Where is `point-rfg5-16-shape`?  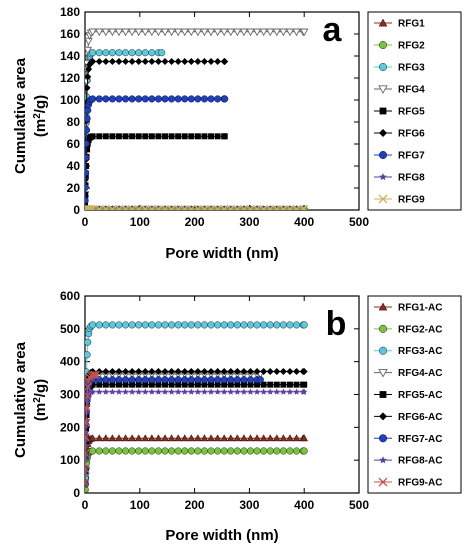
point-rfg5-16-shape is located at coordinates (125, 136).